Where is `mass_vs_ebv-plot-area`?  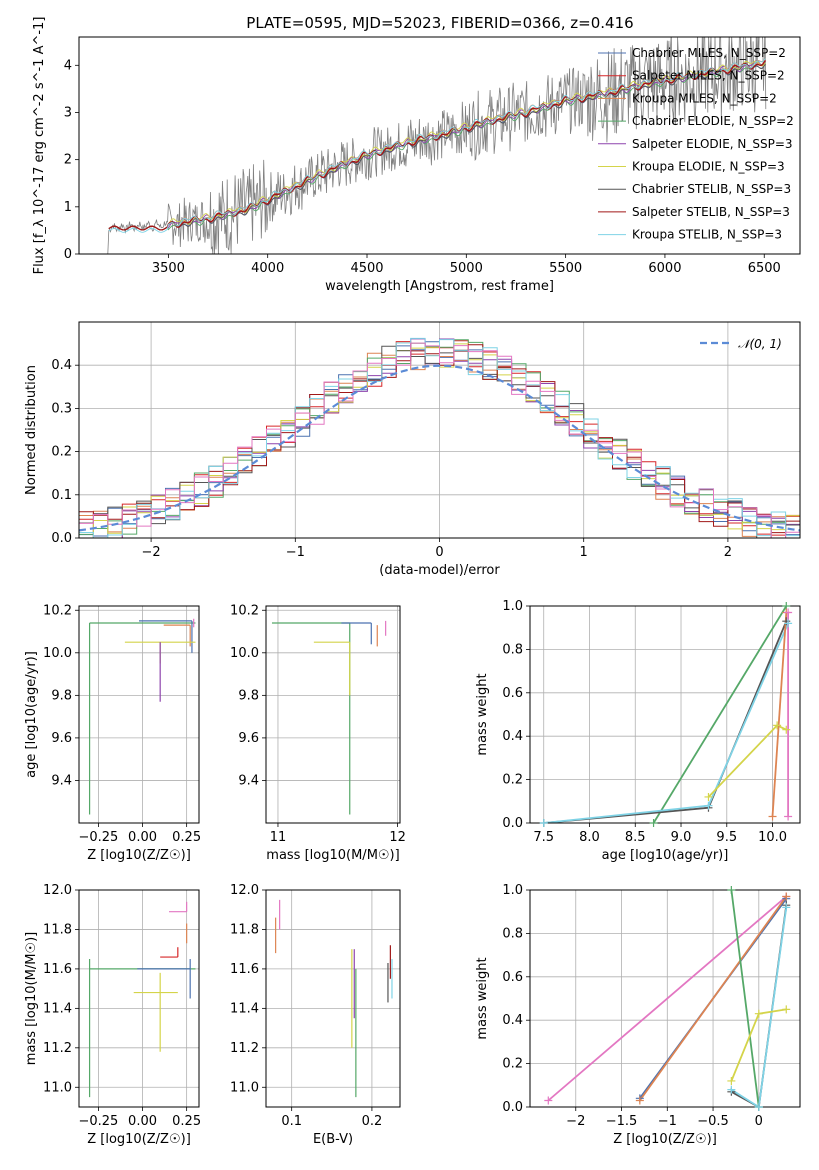 mass_vs_ebv-plot-area is located at coordinates (334, 998).